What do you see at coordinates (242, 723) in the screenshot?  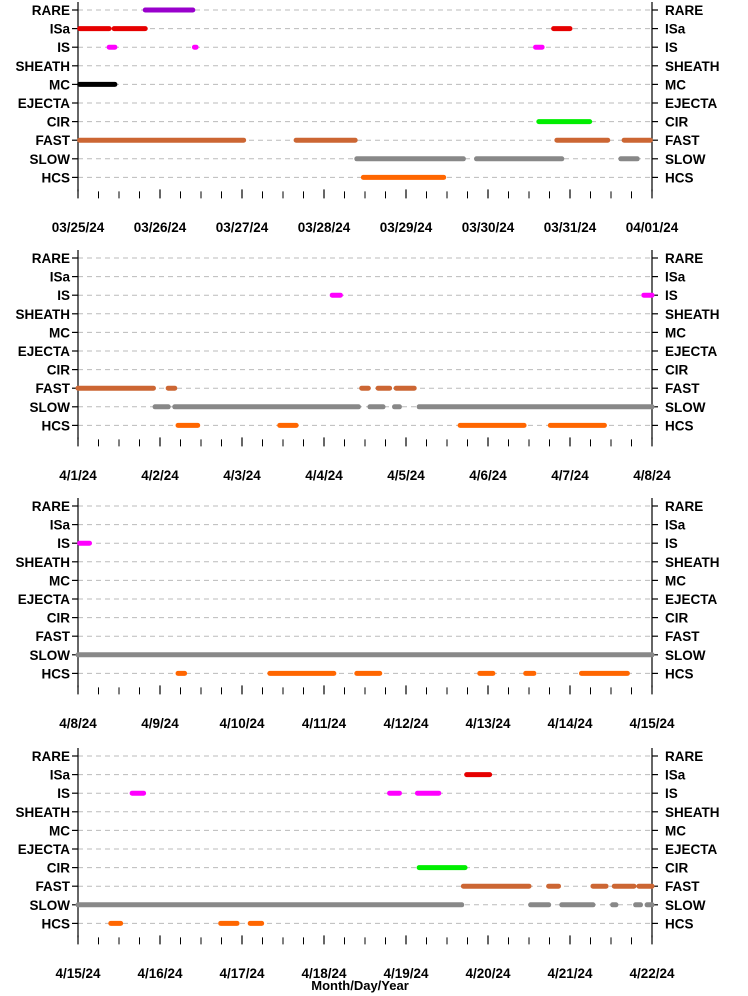 I see `x-tick-label: 4/10/24` at bounding box center [242, 723].